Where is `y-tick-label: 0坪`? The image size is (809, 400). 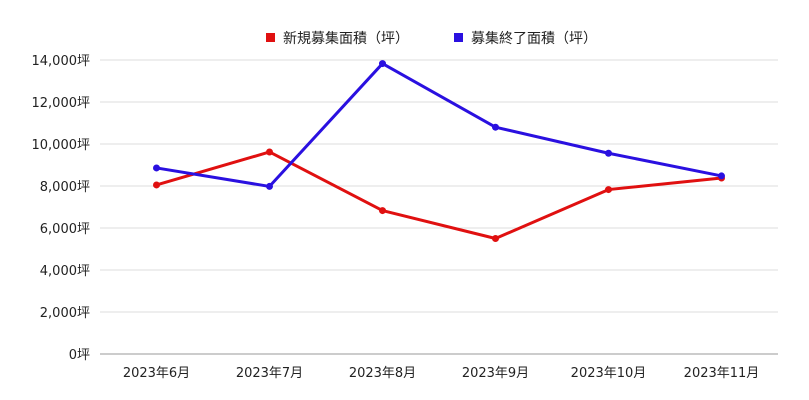
y-tick-label: 0坪 is located at coordinates (79, 355).